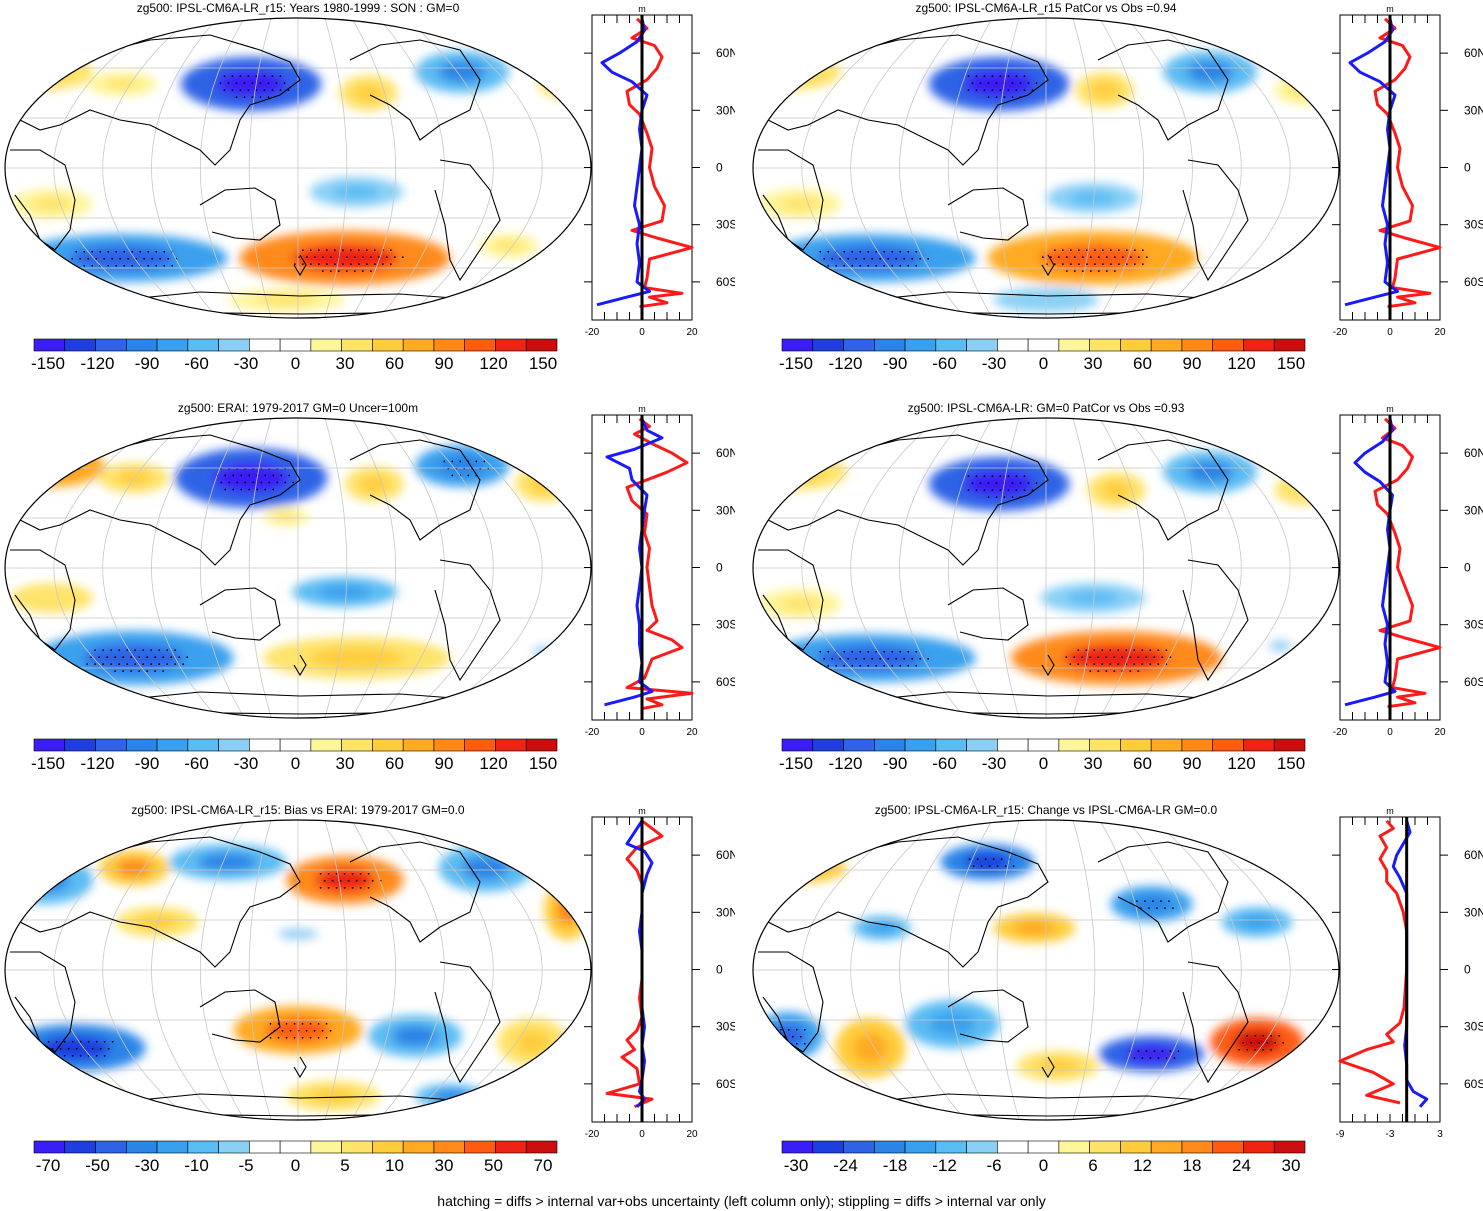  I want to click on colorbar-tick-label: 150, so click(543, 363).